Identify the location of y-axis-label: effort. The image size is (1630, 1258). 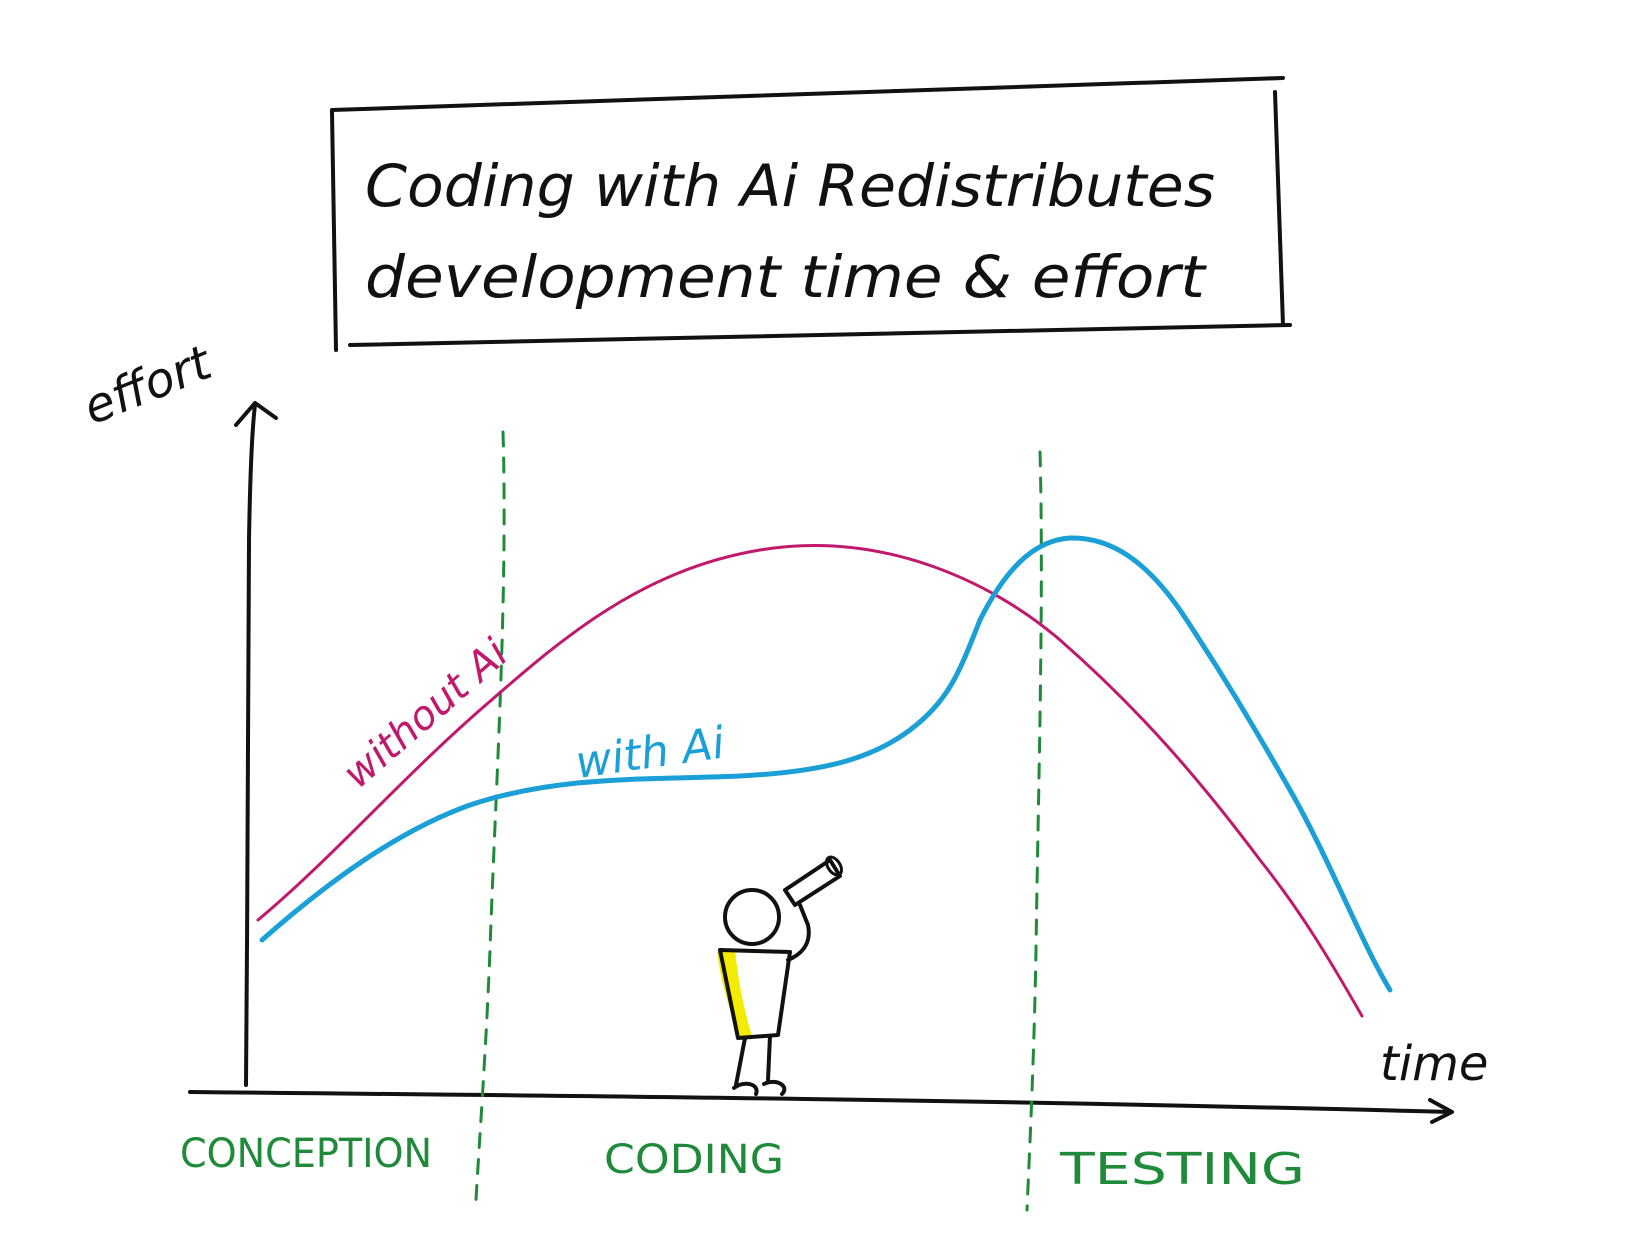
(148, 385).